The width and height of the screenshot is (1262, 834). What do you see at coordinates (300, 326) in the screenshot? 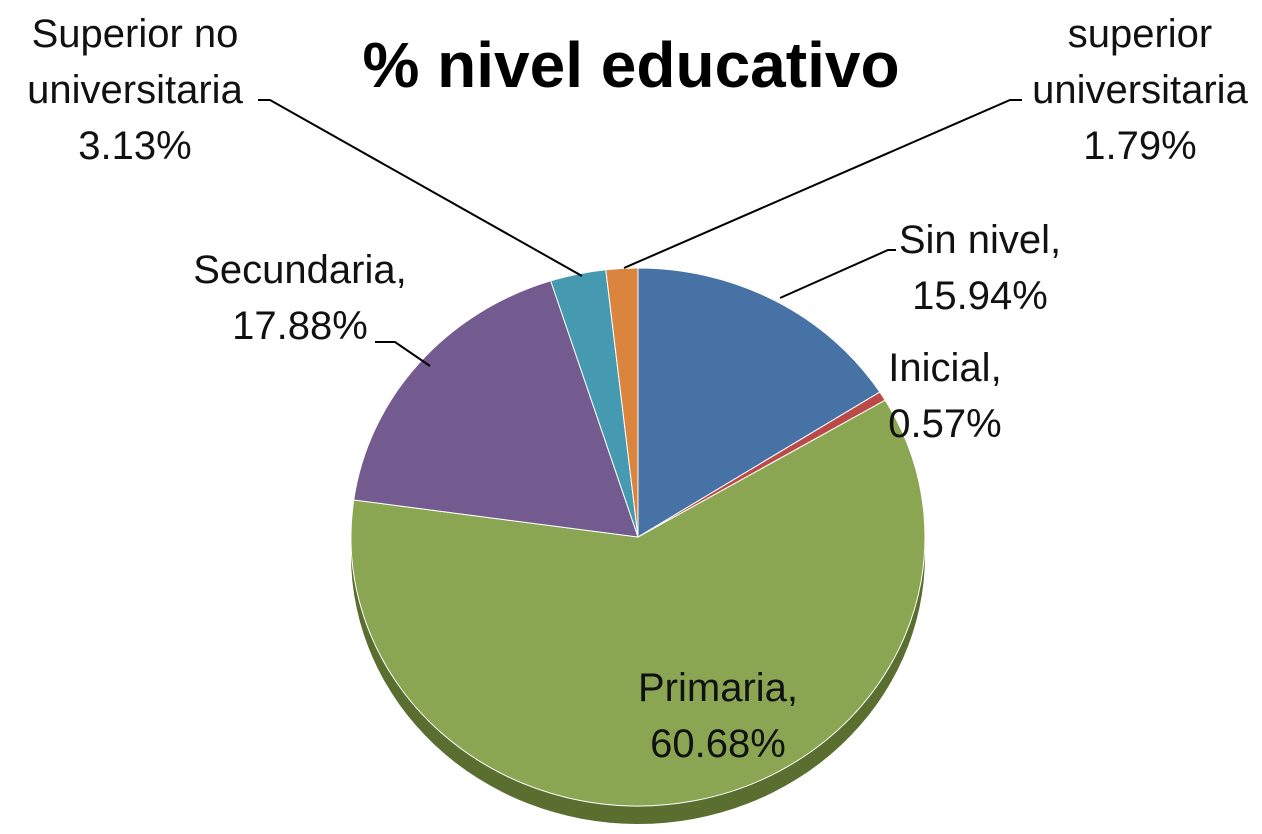
I see `value-label: 17.88%` at bounding box center [300, 326].